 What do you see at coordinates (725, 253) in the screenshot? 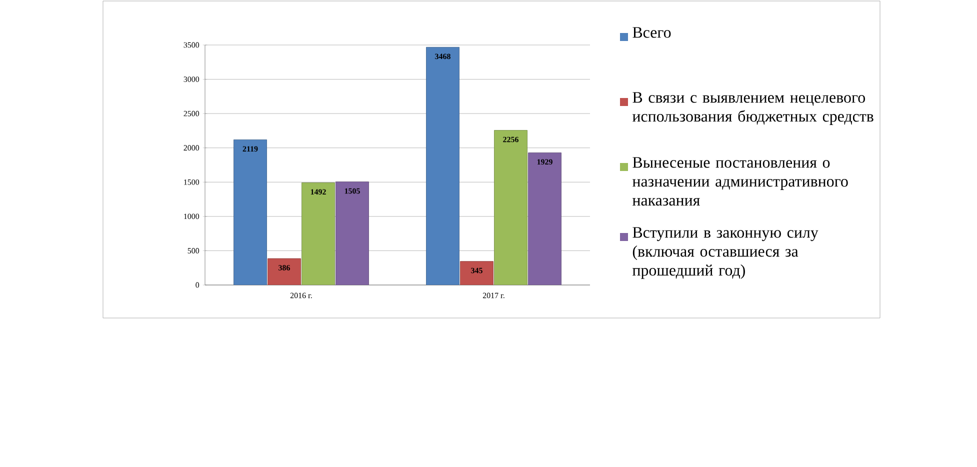
I see `legend-label: Вступили в законную силу (включая оставшиеся за прошедший год)` at bounding box center [725, 253].